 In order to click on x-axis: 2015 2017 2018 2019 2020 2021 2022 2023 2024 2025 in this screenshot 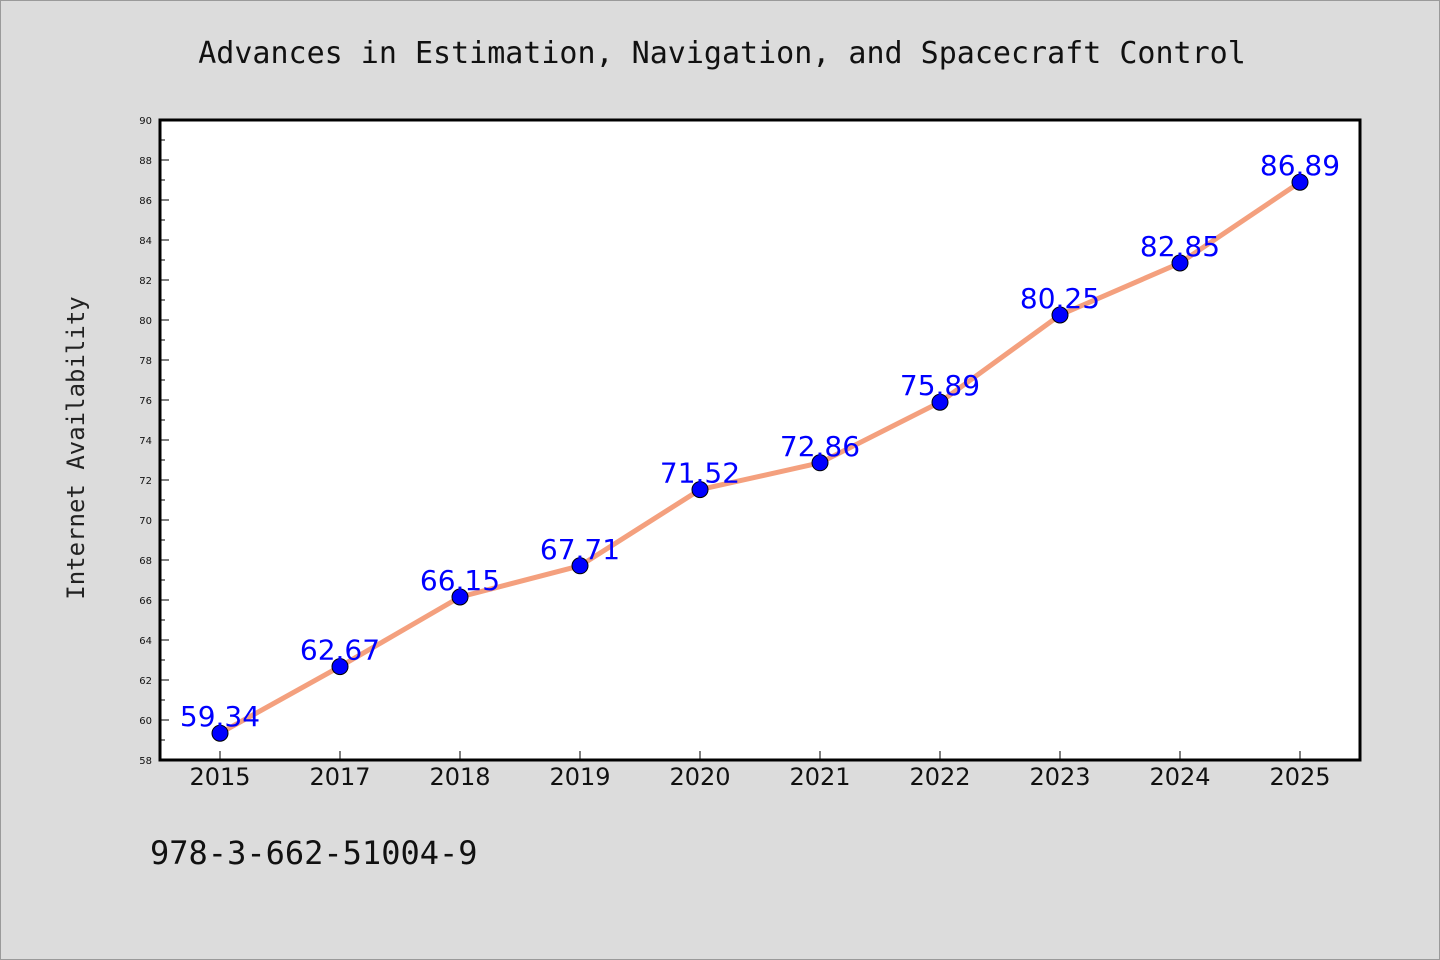, I will do `click(760, 771)`.